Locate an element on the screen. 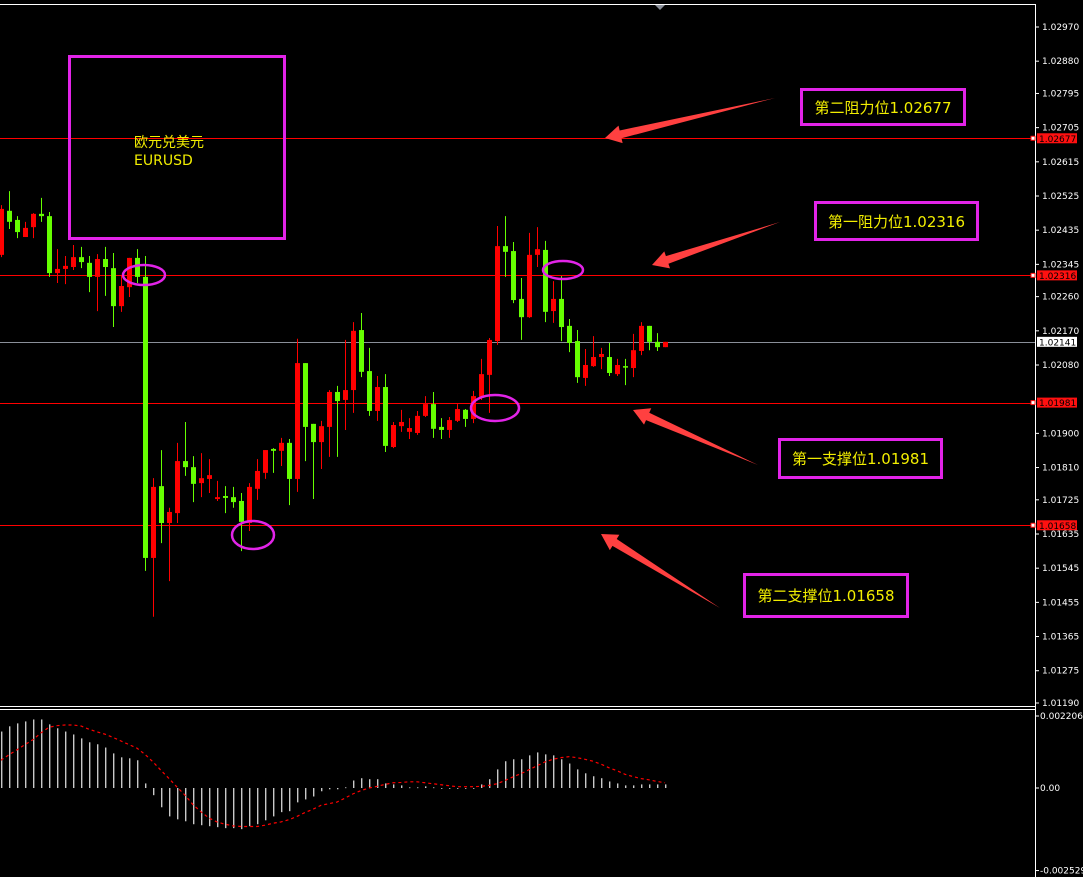 The width and height of the screenshot is (1083, 877). price-tick-label: 1.01190 is located at coordinates (1060, 704).